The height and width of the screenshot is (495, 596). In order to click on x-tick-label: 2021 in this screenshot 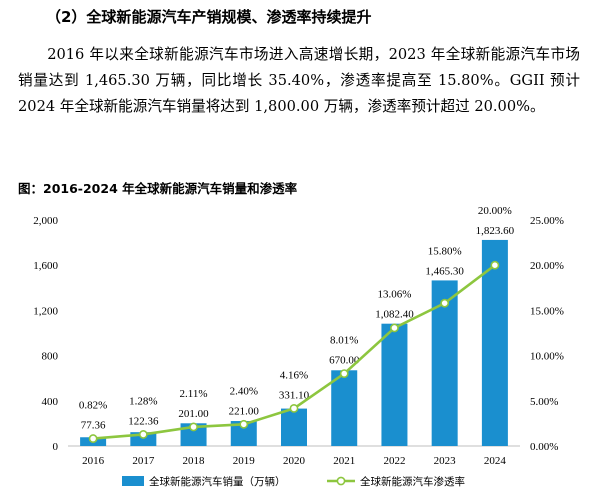, I will do `click(344, 461)`.